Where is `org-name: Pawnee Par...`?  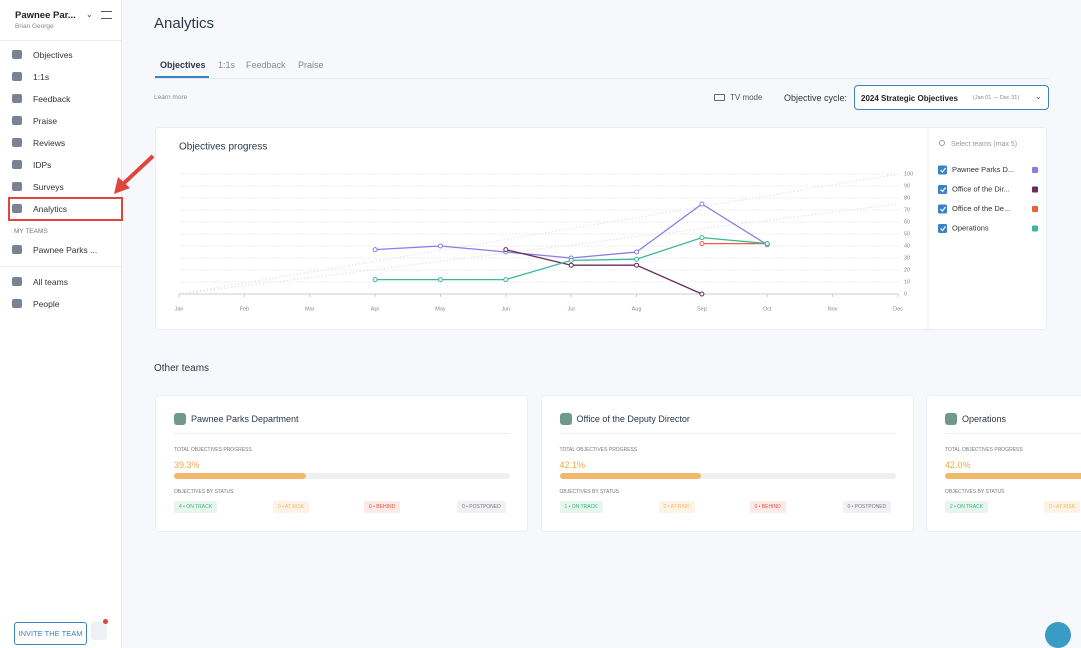
org-name: Pawnee Par... is located at coordinates (45, 15).